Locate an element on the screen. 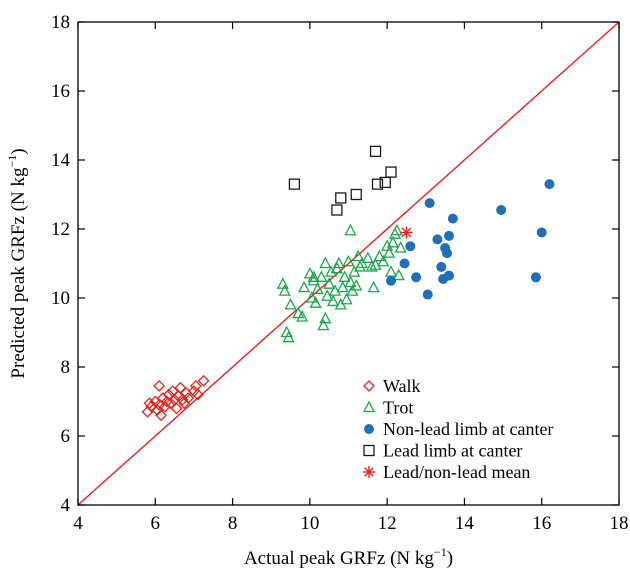 The height and width of the screenshot is (576, 630). x-tick-label: 16 is located at coordinates (541, 523).